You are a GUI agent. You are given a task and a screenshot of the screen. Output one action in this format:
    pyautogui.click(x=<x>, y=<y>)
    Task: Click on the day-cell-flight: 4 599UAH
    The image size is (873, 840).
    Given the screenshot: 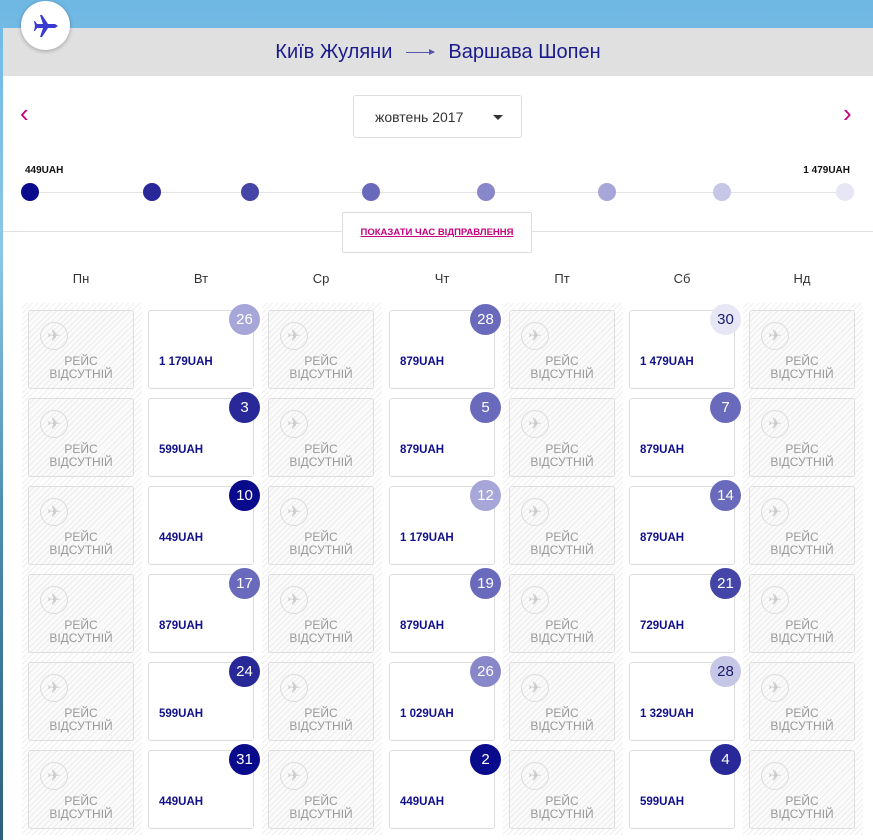 What is the action you would take?
    pyautogui.click(x=685, y=786)
    